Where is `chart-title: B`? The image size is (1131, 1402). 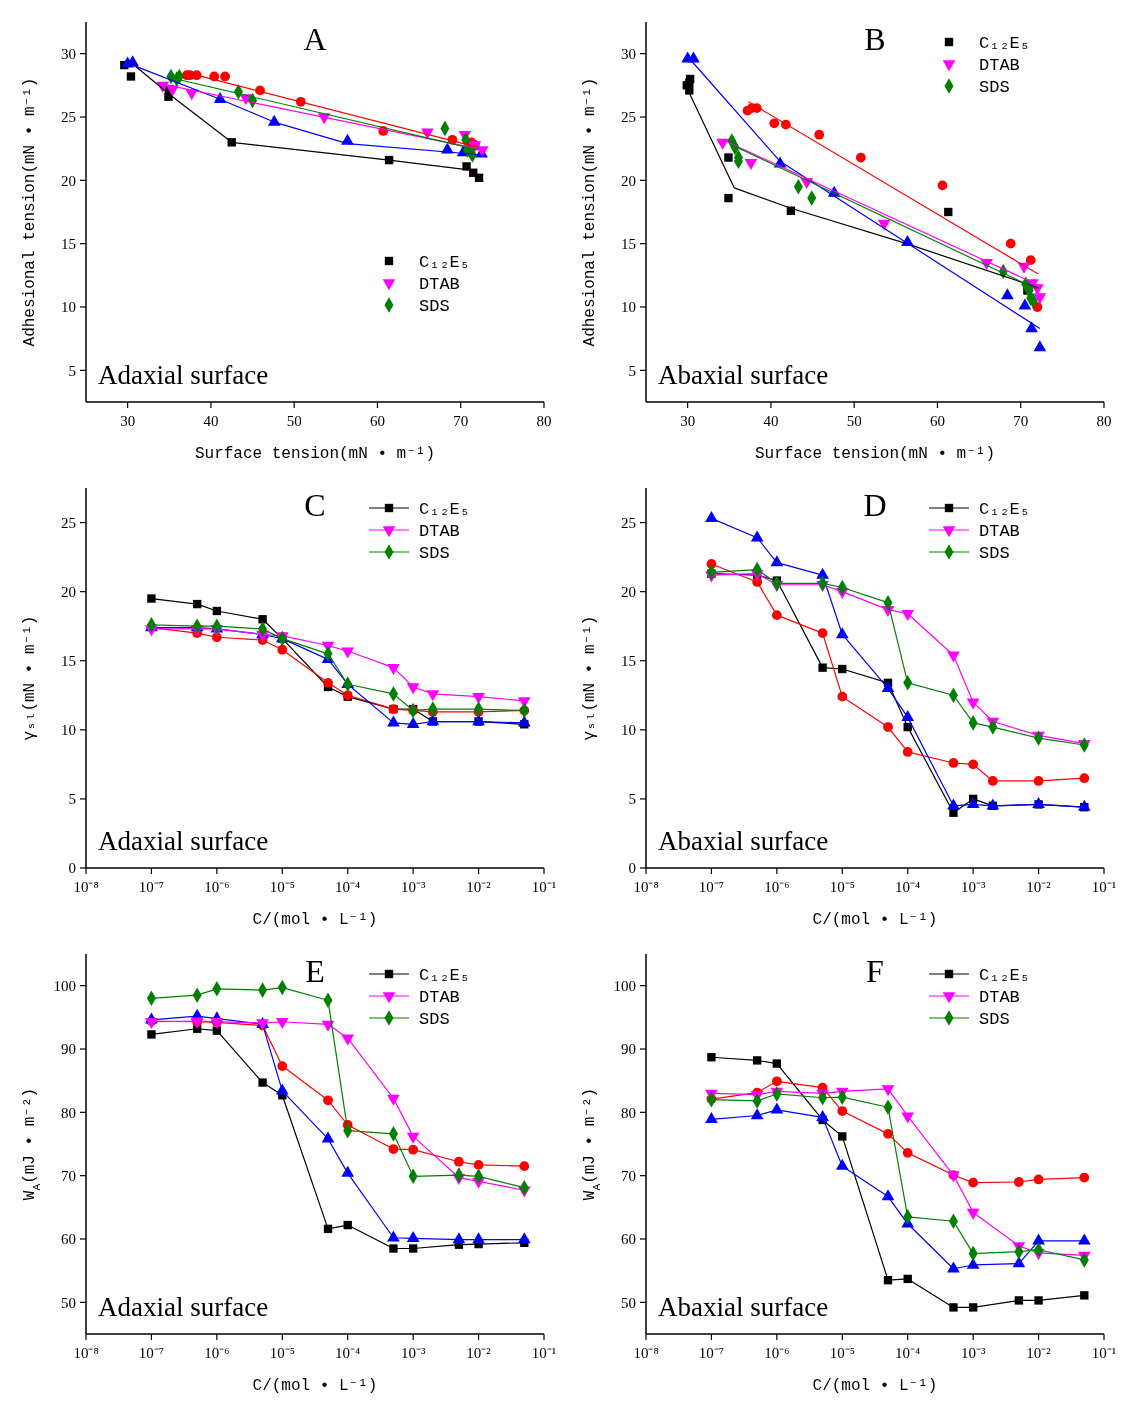 chart-title: B is located at coordinates (875, 39).